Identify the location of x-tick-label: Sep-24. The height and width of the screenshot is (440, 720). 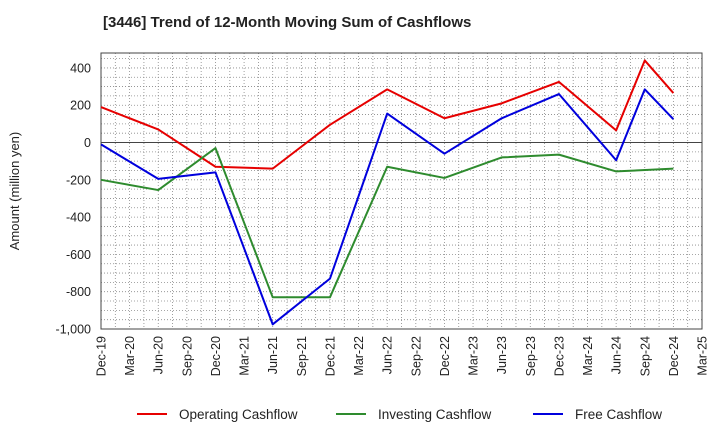
(645, 356).